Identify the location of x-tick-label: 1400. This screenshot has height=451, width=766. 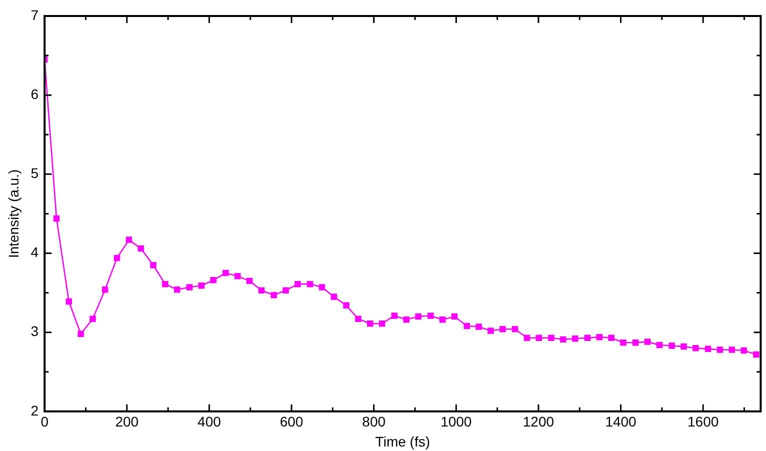
(621, 422).